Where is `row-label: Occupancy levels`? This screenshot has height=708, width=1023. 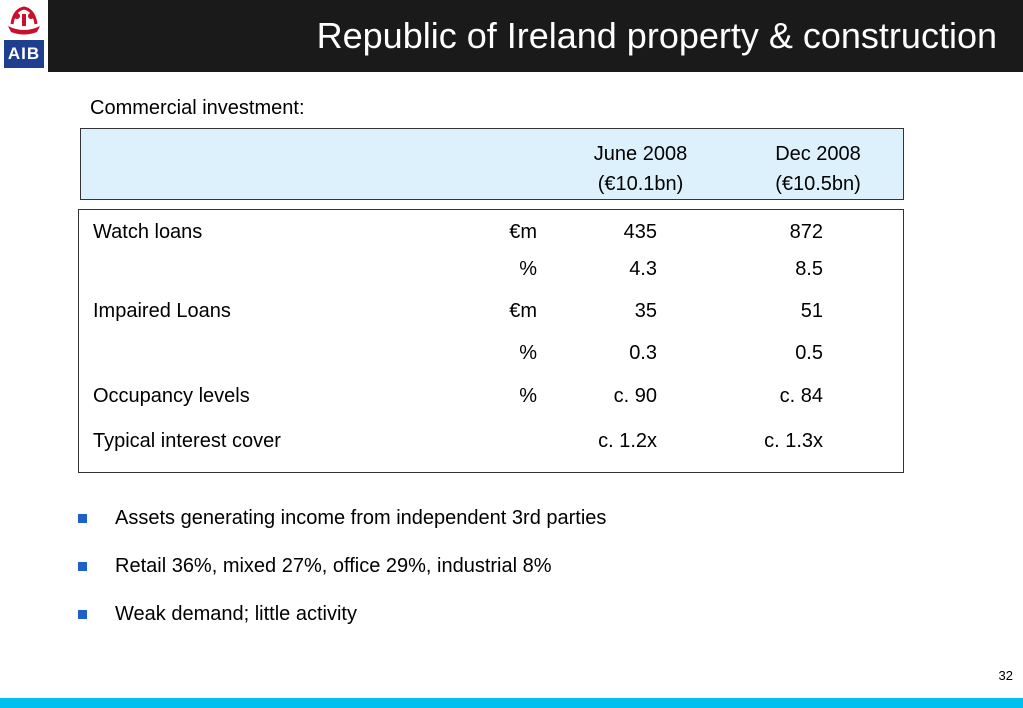 row-label: Occupancy levels is located at coordinates (171, 396).